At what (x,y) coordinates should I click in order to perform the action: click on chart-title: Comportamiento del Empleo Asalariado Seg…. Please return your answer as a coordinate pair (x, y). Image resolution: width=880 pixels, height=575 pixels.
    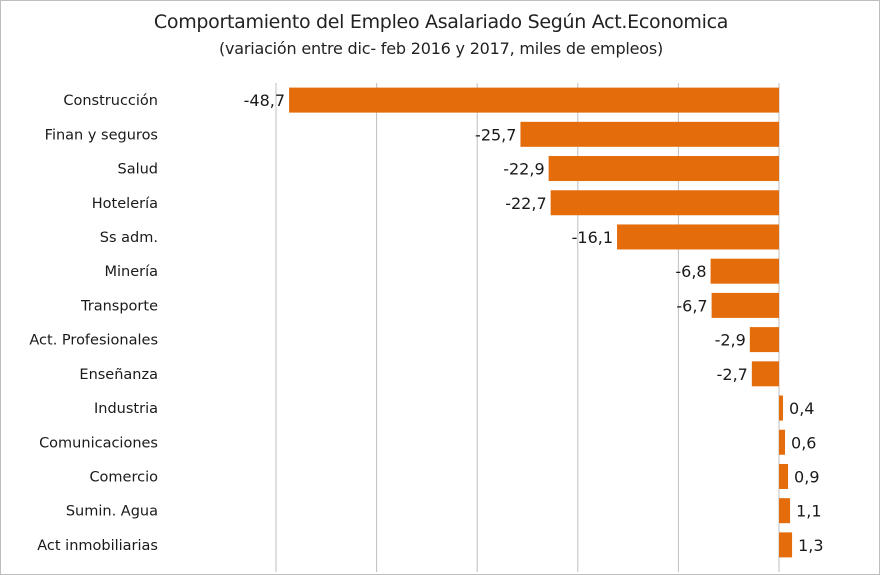
    Looking at the image, I should click on (441, 22).